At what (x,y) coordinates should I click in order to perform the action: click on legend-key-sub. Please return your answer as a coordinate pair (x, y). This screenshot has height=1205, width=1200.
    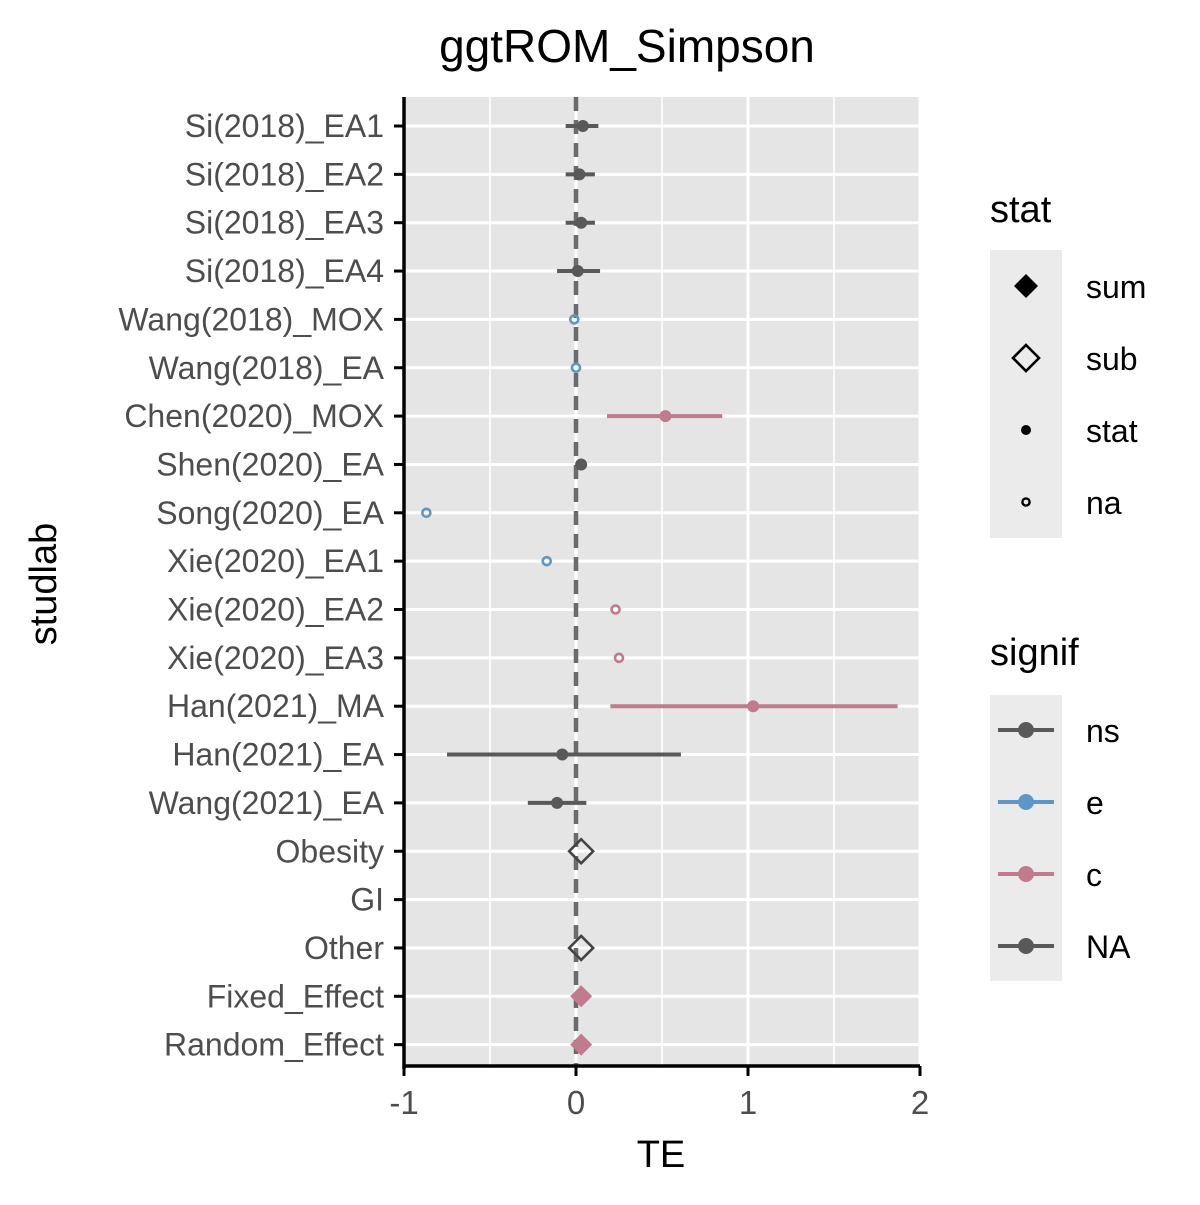
    Looking at the image, I should click on (1026, 358).